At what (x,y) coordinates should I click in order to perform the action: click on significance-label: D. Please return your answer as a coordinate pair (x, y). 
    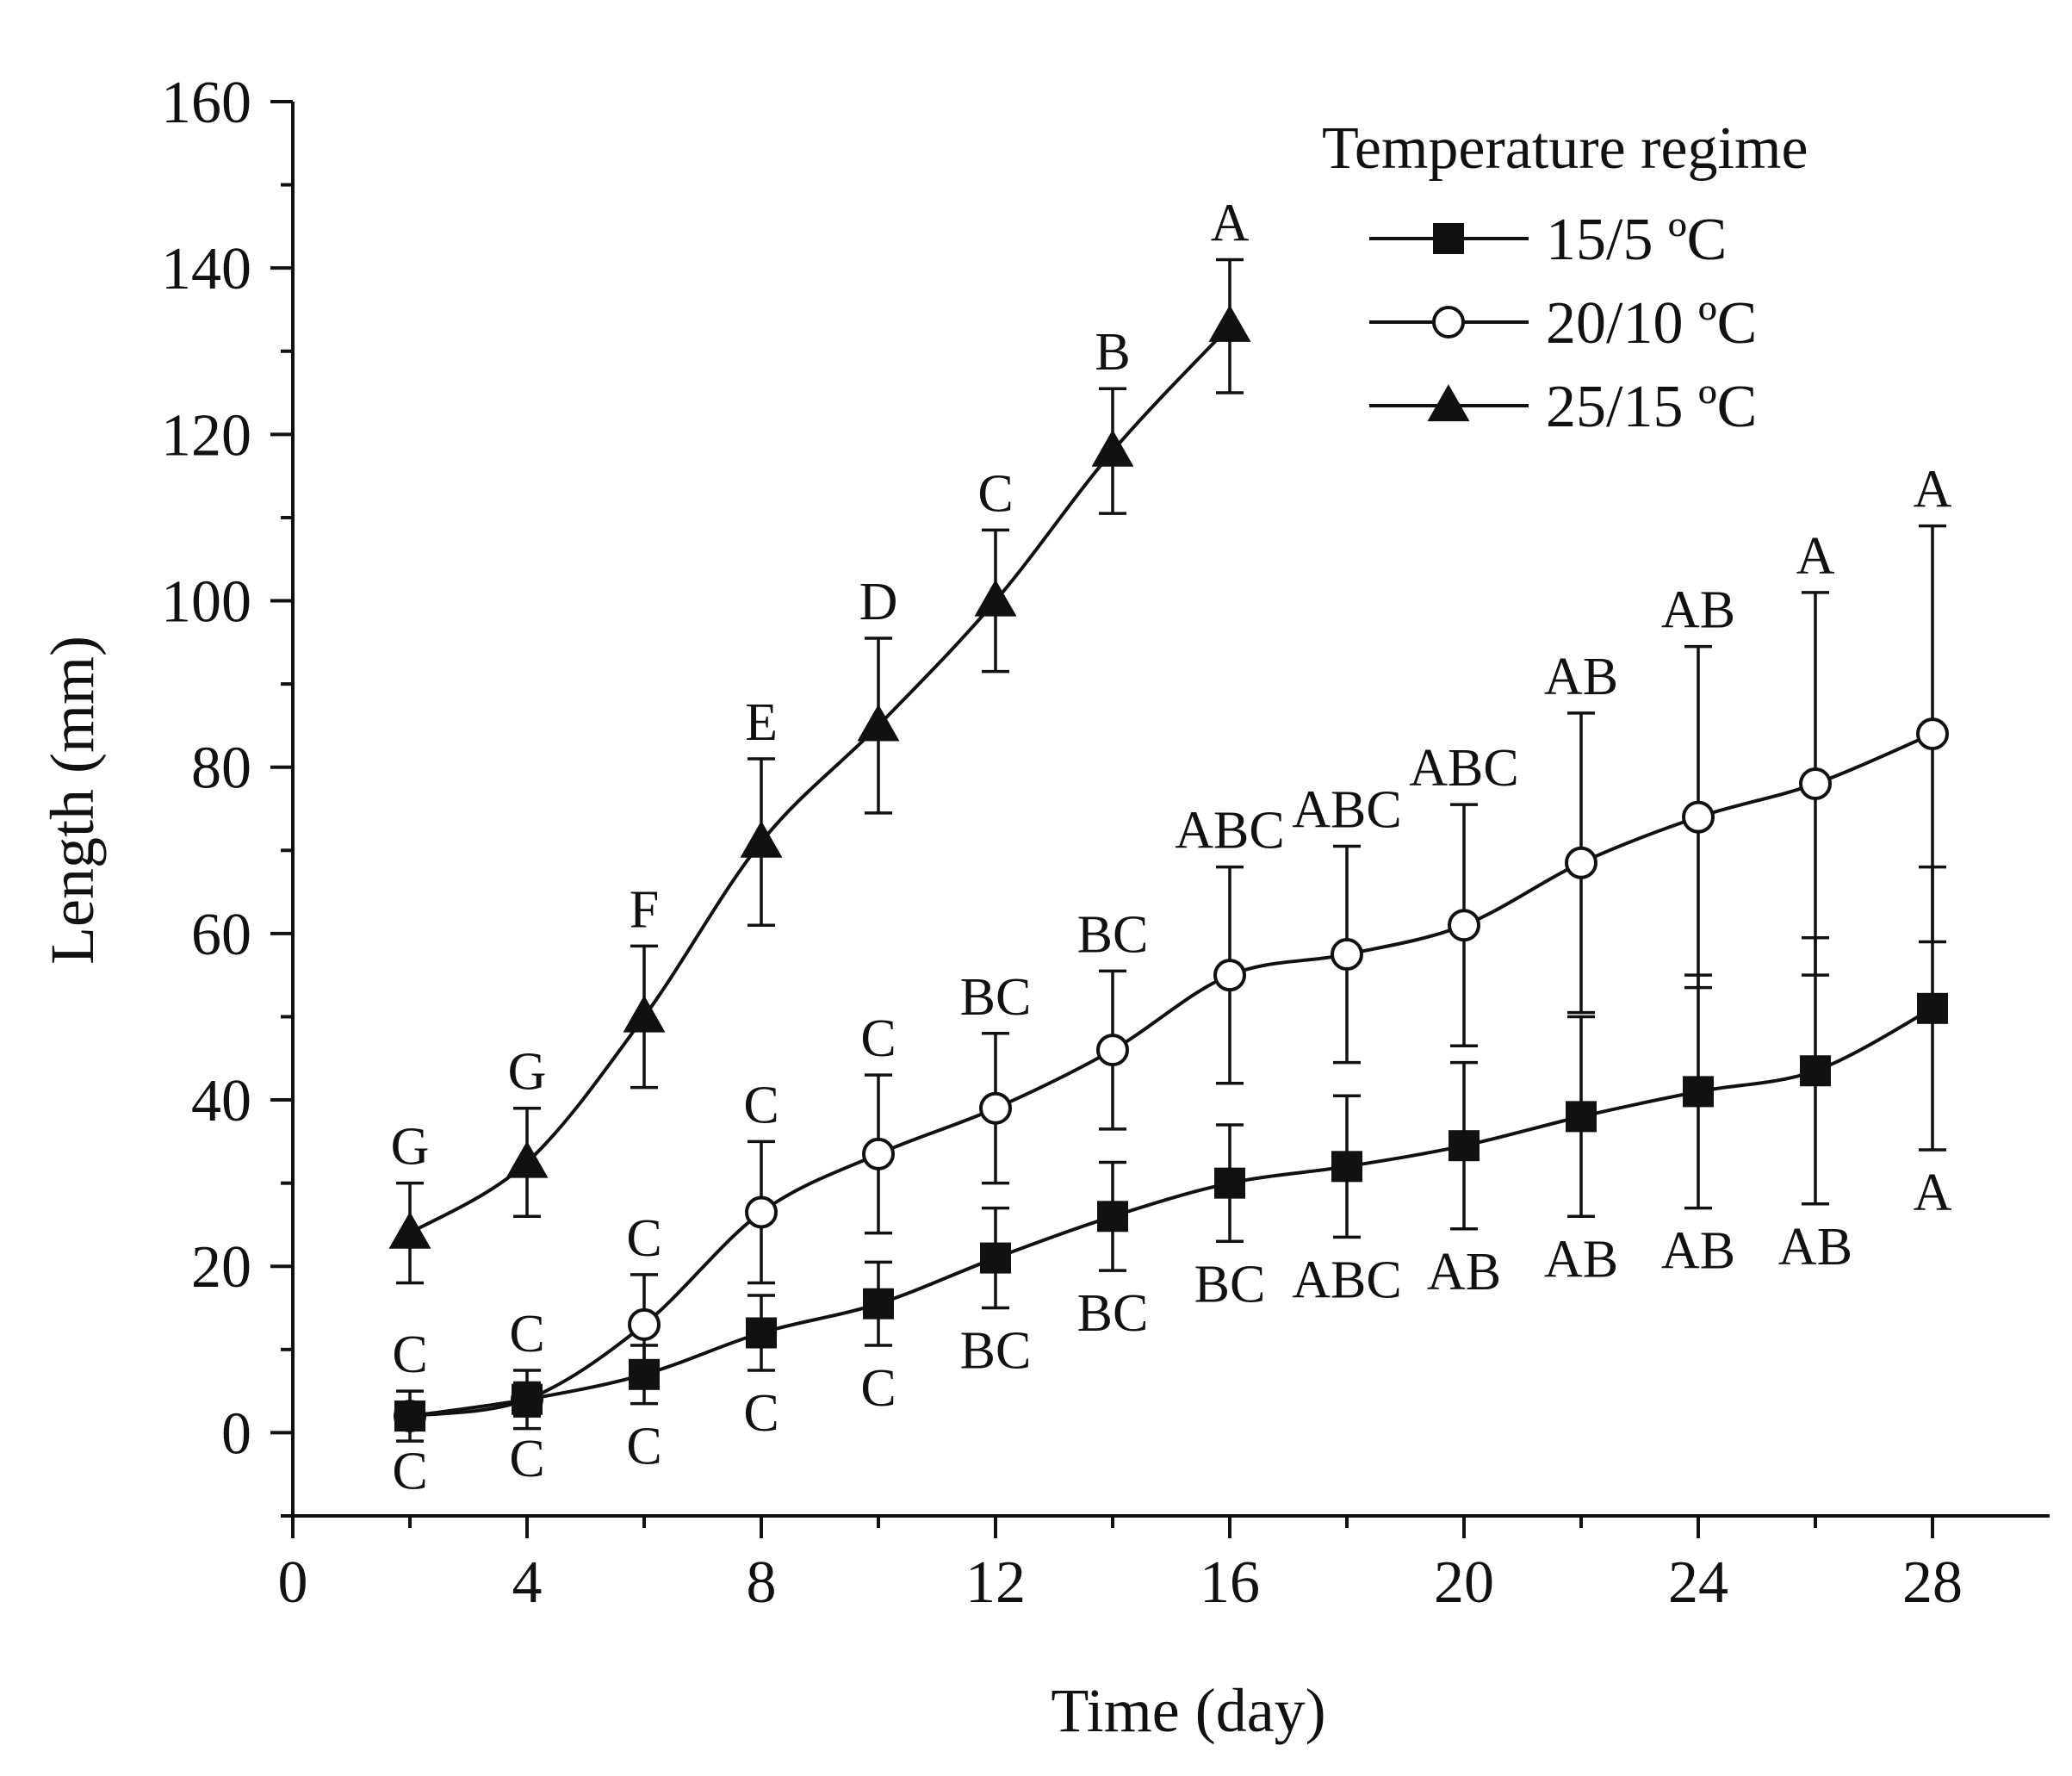
    Looking at the image, I should click on (878, 602).